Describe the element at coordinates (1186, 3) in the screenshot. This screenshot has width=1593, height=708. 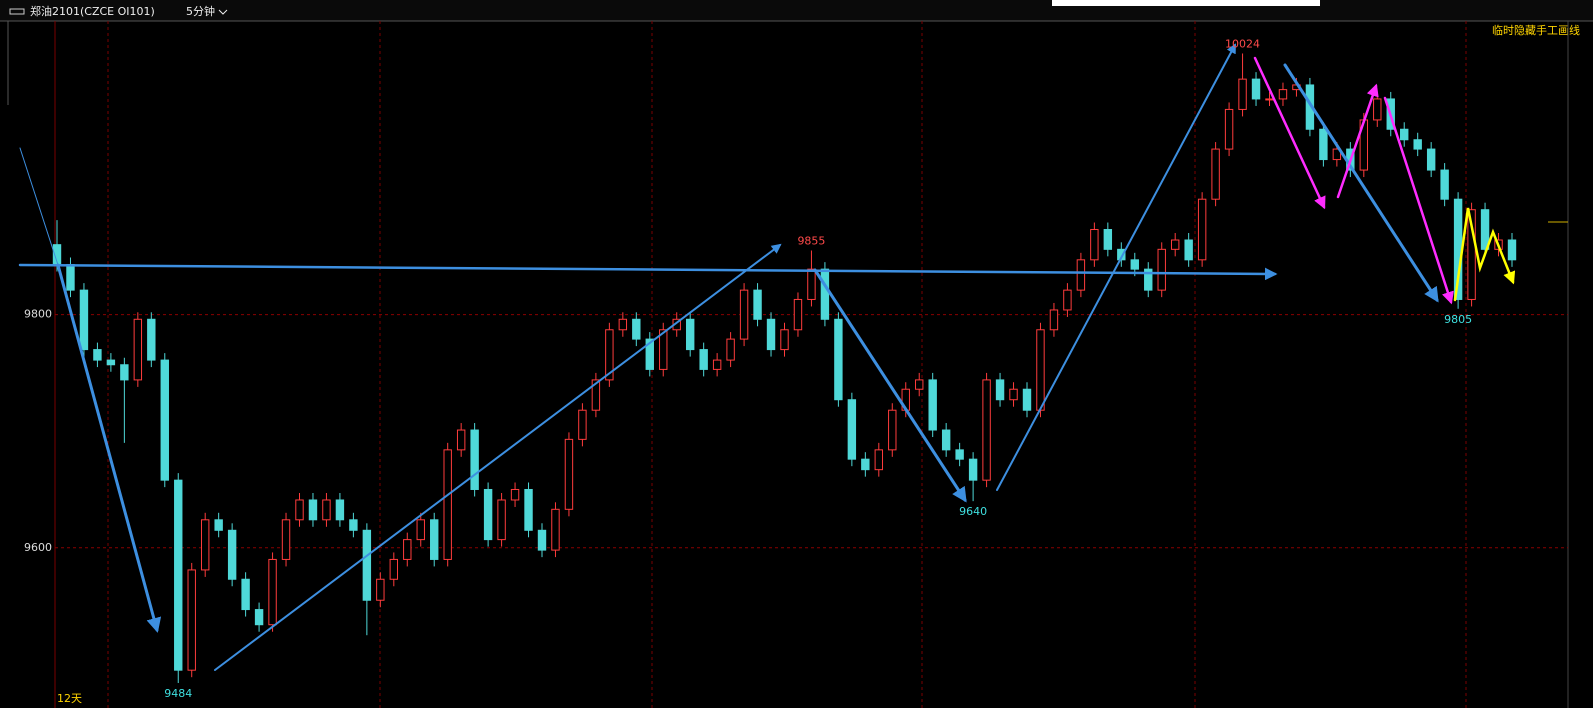
I see `popup-fragment` at that location.